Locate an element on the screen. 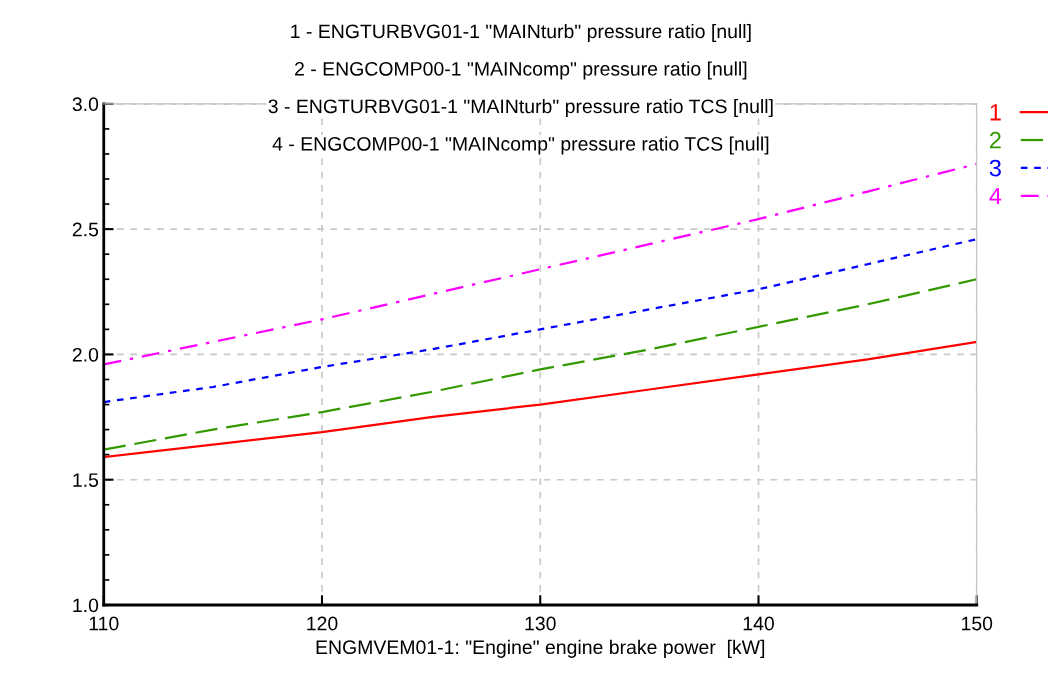  y-tick-label: 2.5 is located at coordinates (85, 229).